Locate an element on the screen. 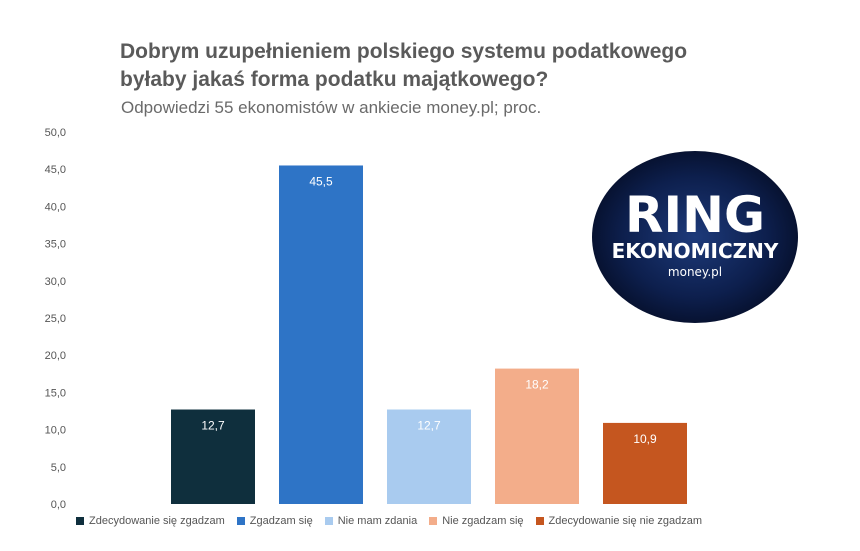 This screenshot has width=860, height=551. legend-item: Zdecydowanie się zgadzam is located at coordinates (150, 521).